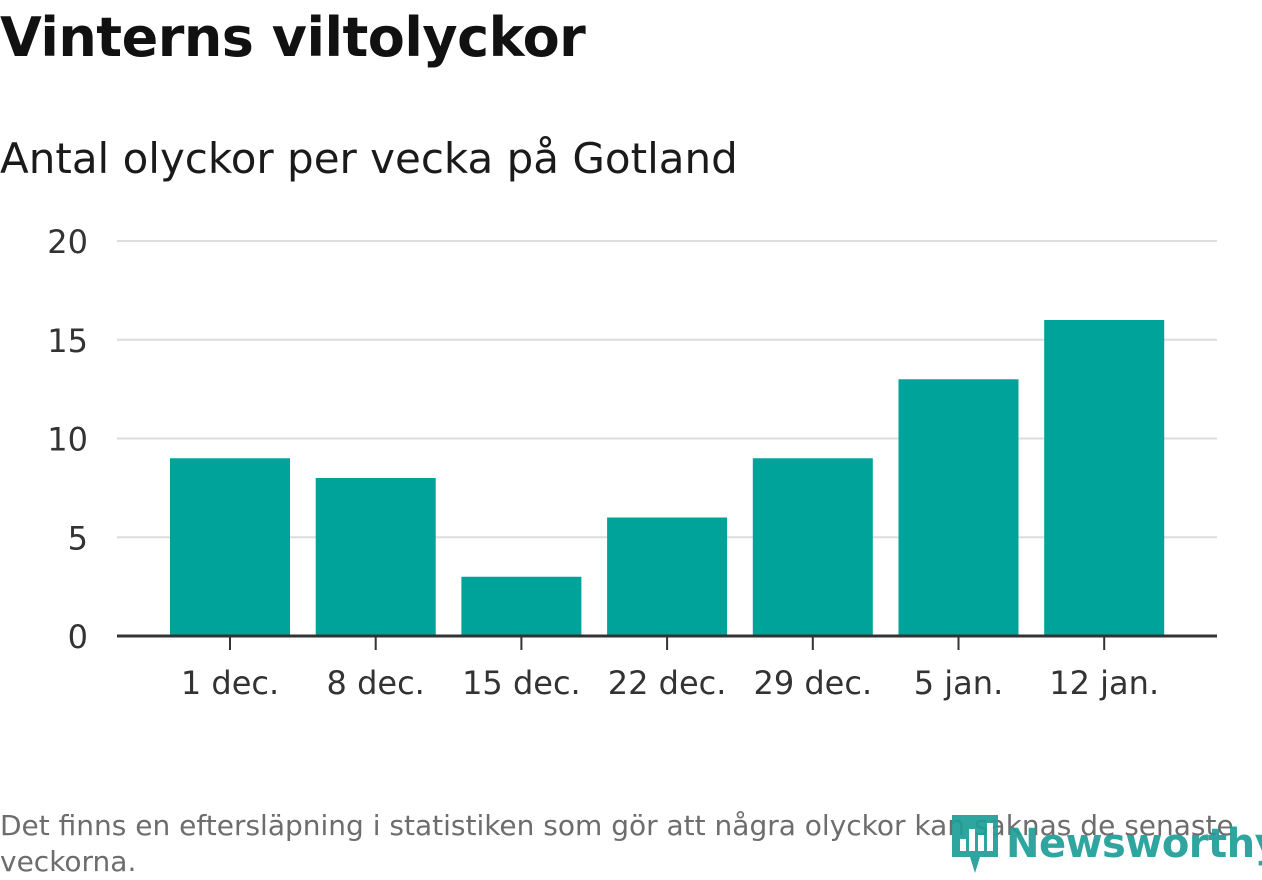 Image resolution: width=1262 pixels, height=880 pixels. I want to click on y-tick-label: 10, so click(67, 440).